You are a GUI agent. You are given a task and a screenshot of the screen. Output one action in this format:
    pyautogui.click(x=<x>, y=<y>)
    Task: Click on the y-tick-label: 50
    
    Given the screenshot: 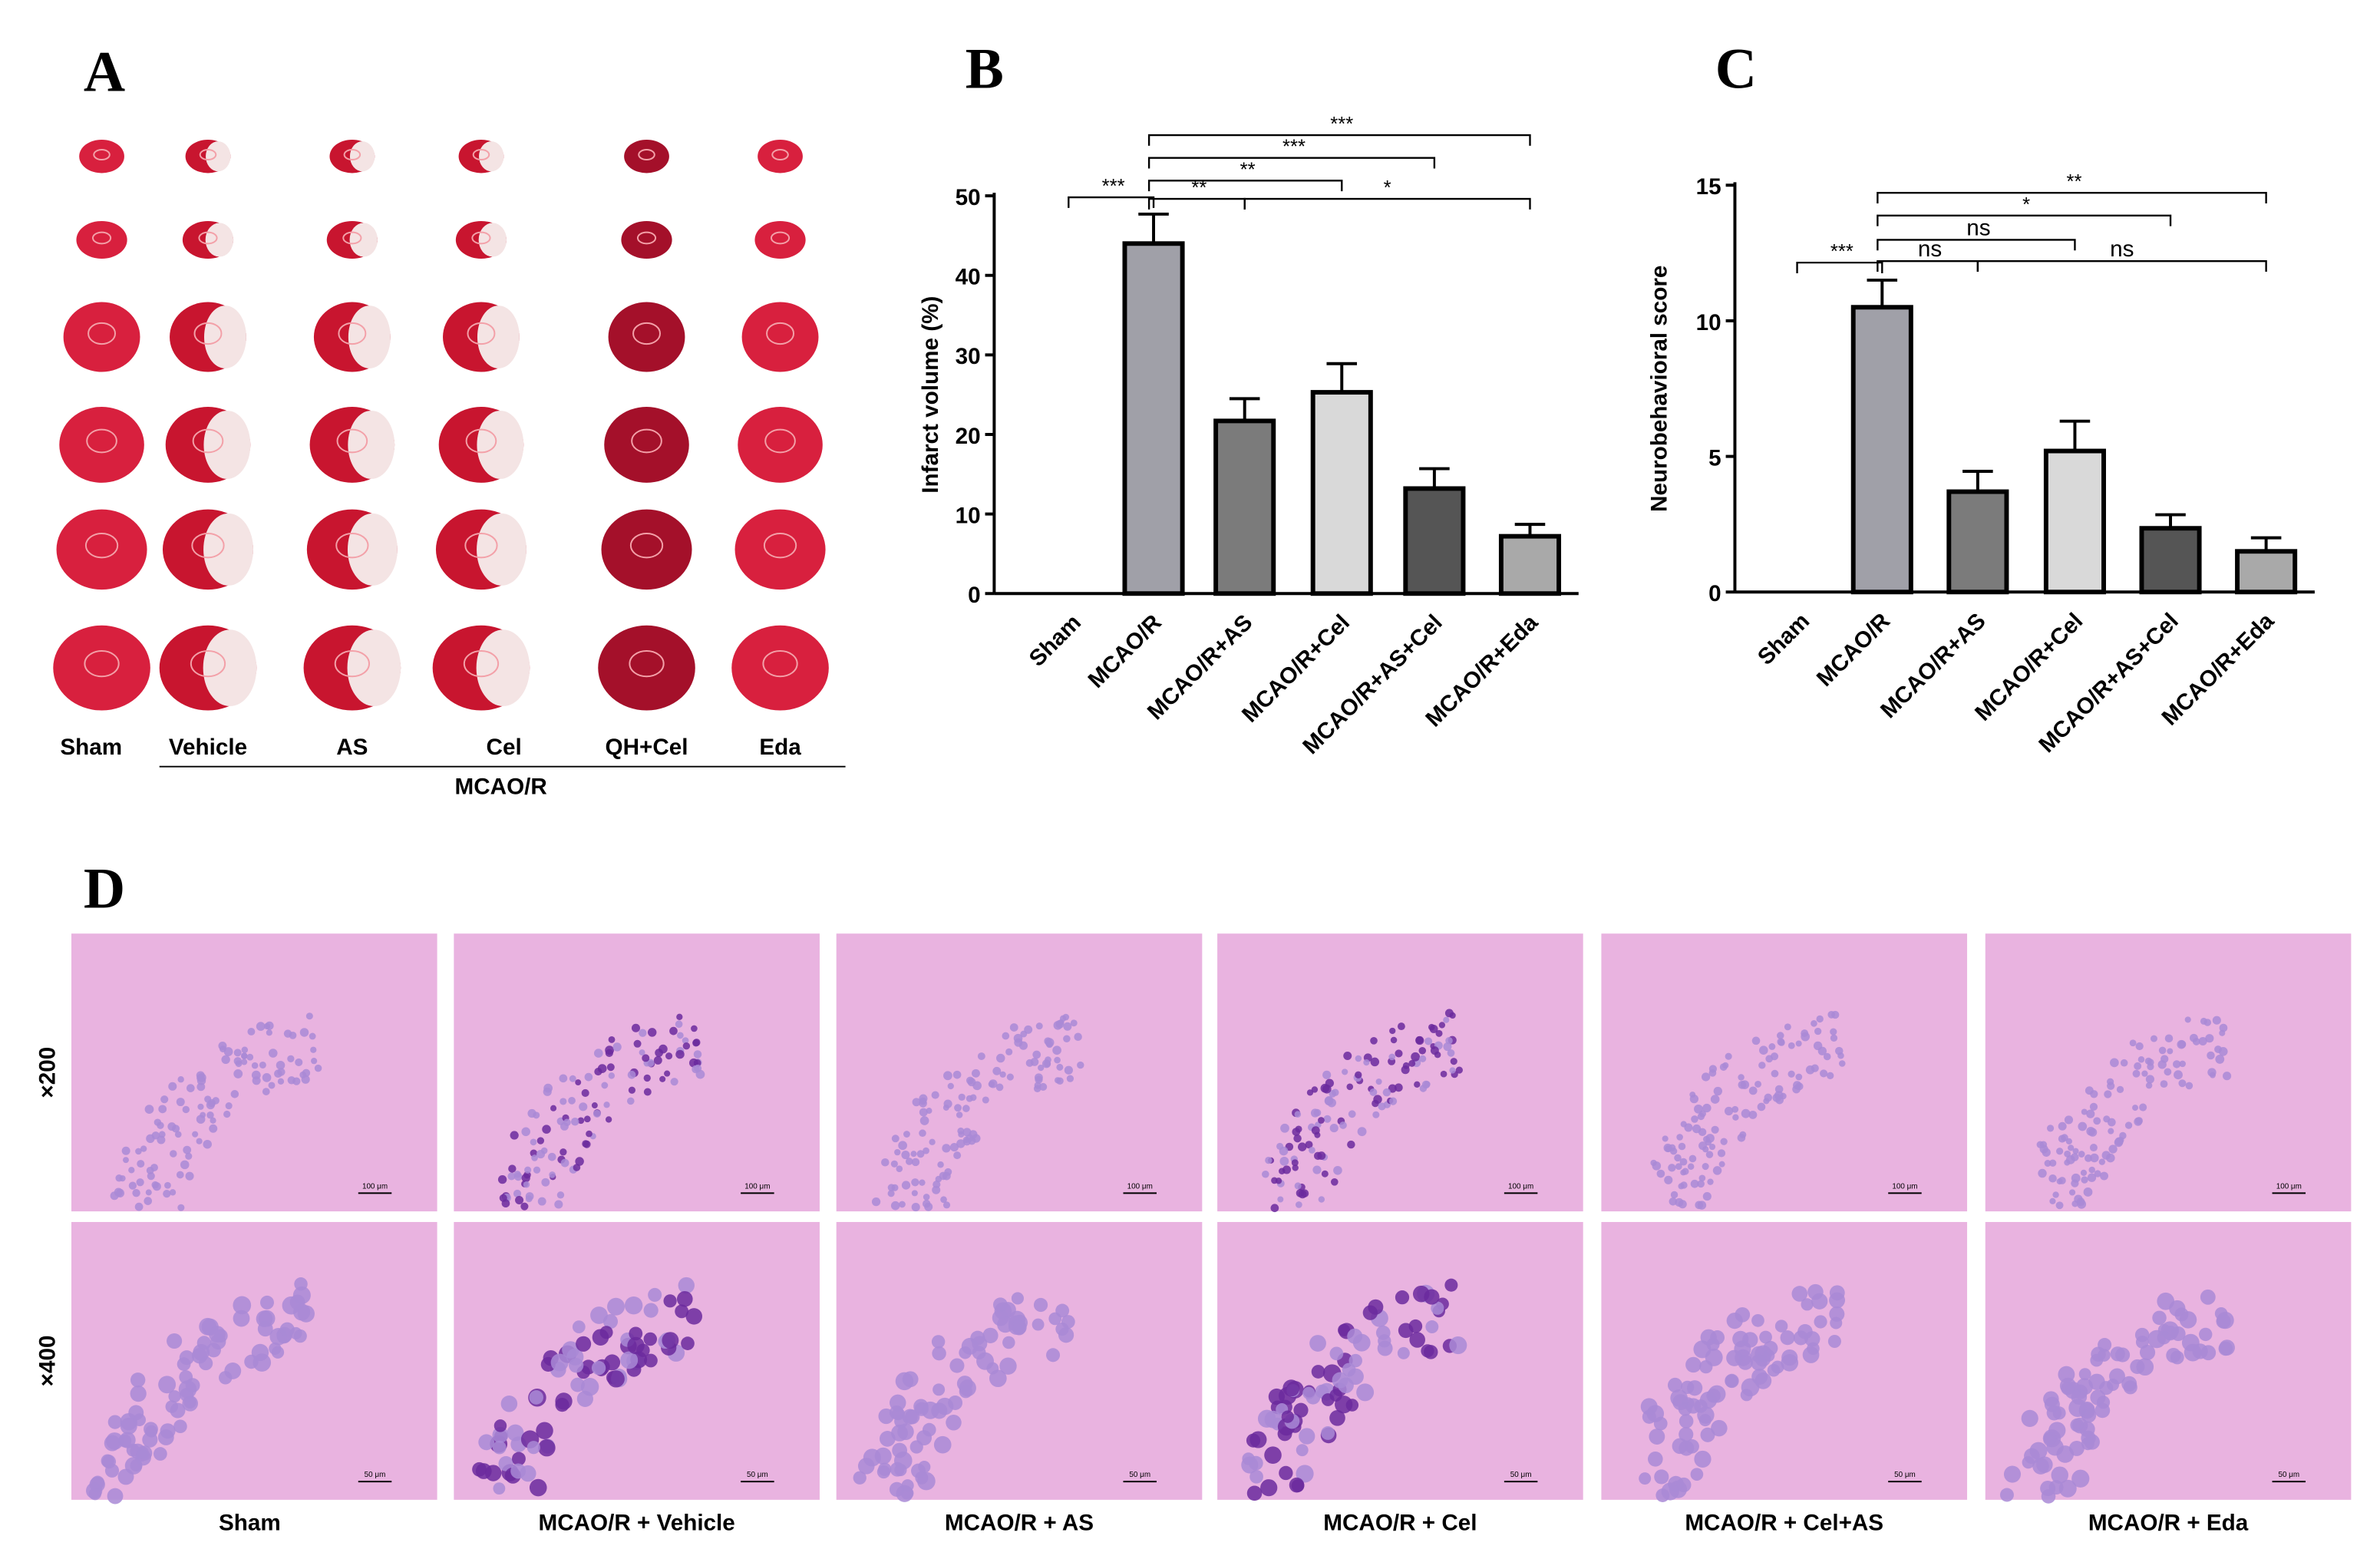 What is the action you would take?
    pyautogui.click(x=968, y=197)
    